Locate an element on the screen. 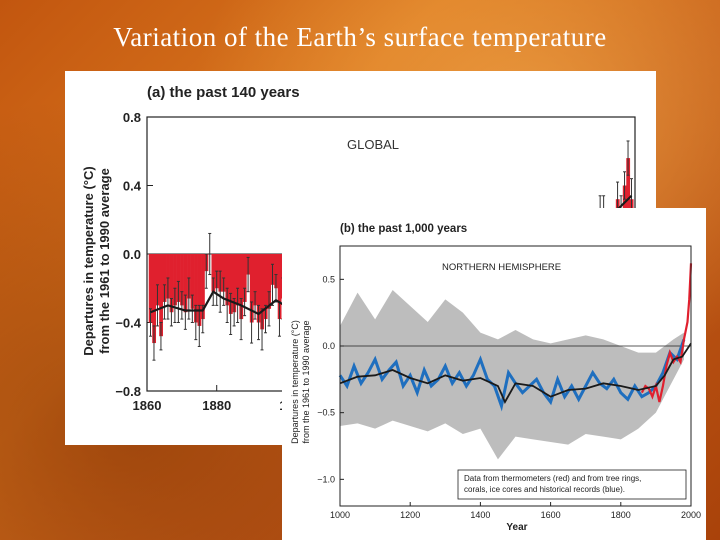  chart-b-ylabel-line-2: from the 1961 to 1990 average is located at coordinates (306, 381).